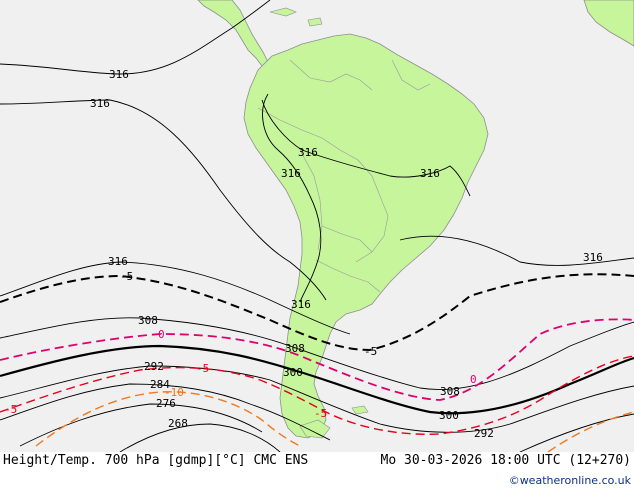 Image resolution: width=634 pixels, height=490 pixels. Describe the element at coordinates (292, 198) in the screenshot. I see `contour-316-andes` at that location.